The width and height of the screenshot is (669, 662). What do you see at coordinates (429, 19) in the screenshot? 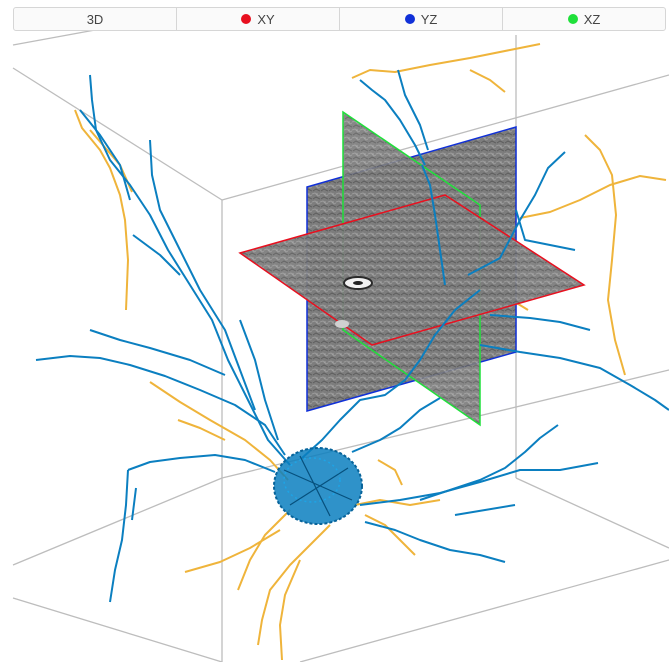
I see `tab-yz-label: YZ` at bounding box center [429, 19].